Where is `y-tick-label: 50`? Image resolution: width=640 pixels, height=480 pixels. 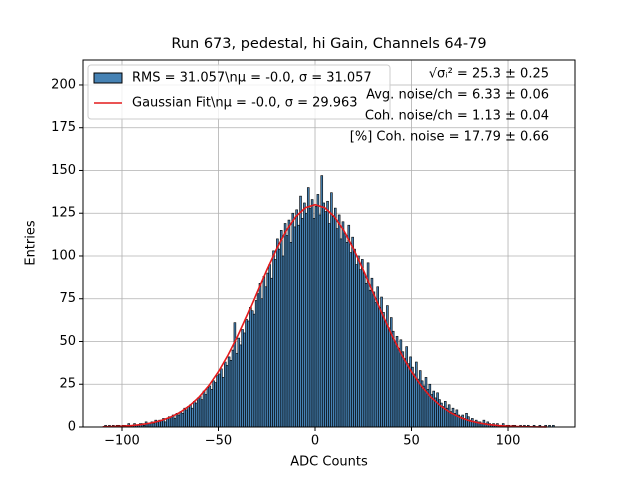
y-tick-label: 50 is located at coordinates (67, 341).